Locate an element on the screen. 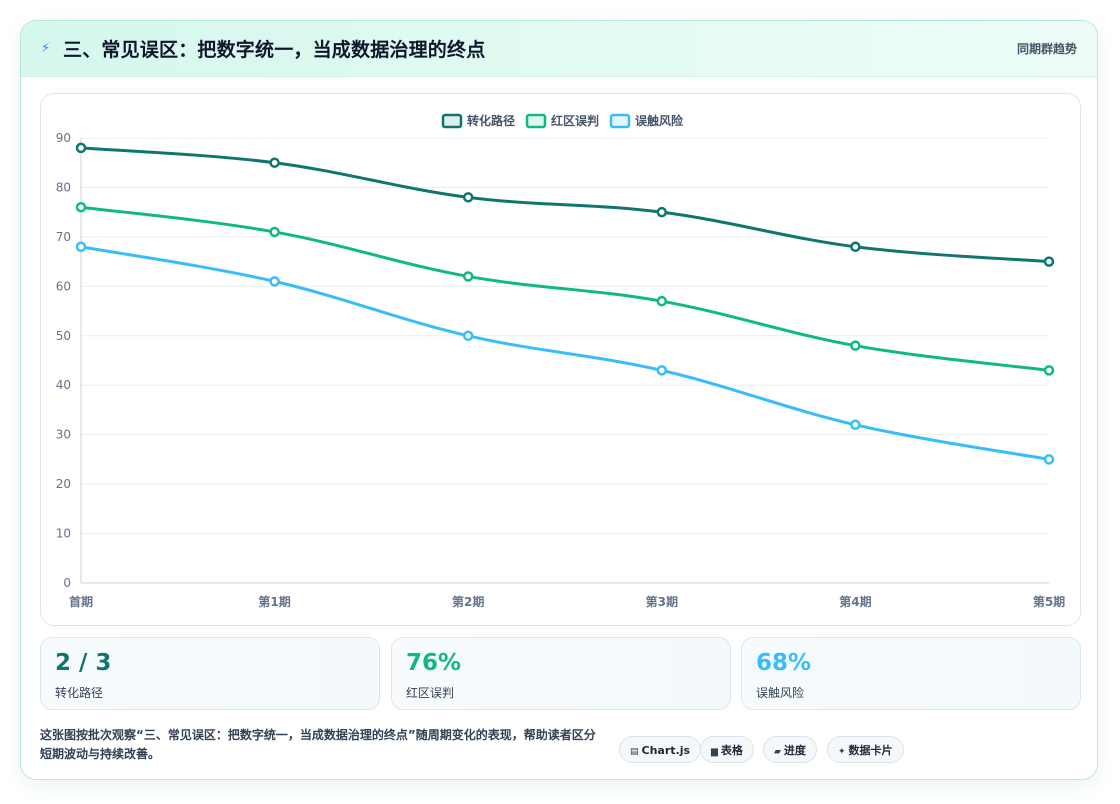 The height and width of the screenshot is (804, 1120). stat-value: 2 / 3 is located at coordinates (83, 663).